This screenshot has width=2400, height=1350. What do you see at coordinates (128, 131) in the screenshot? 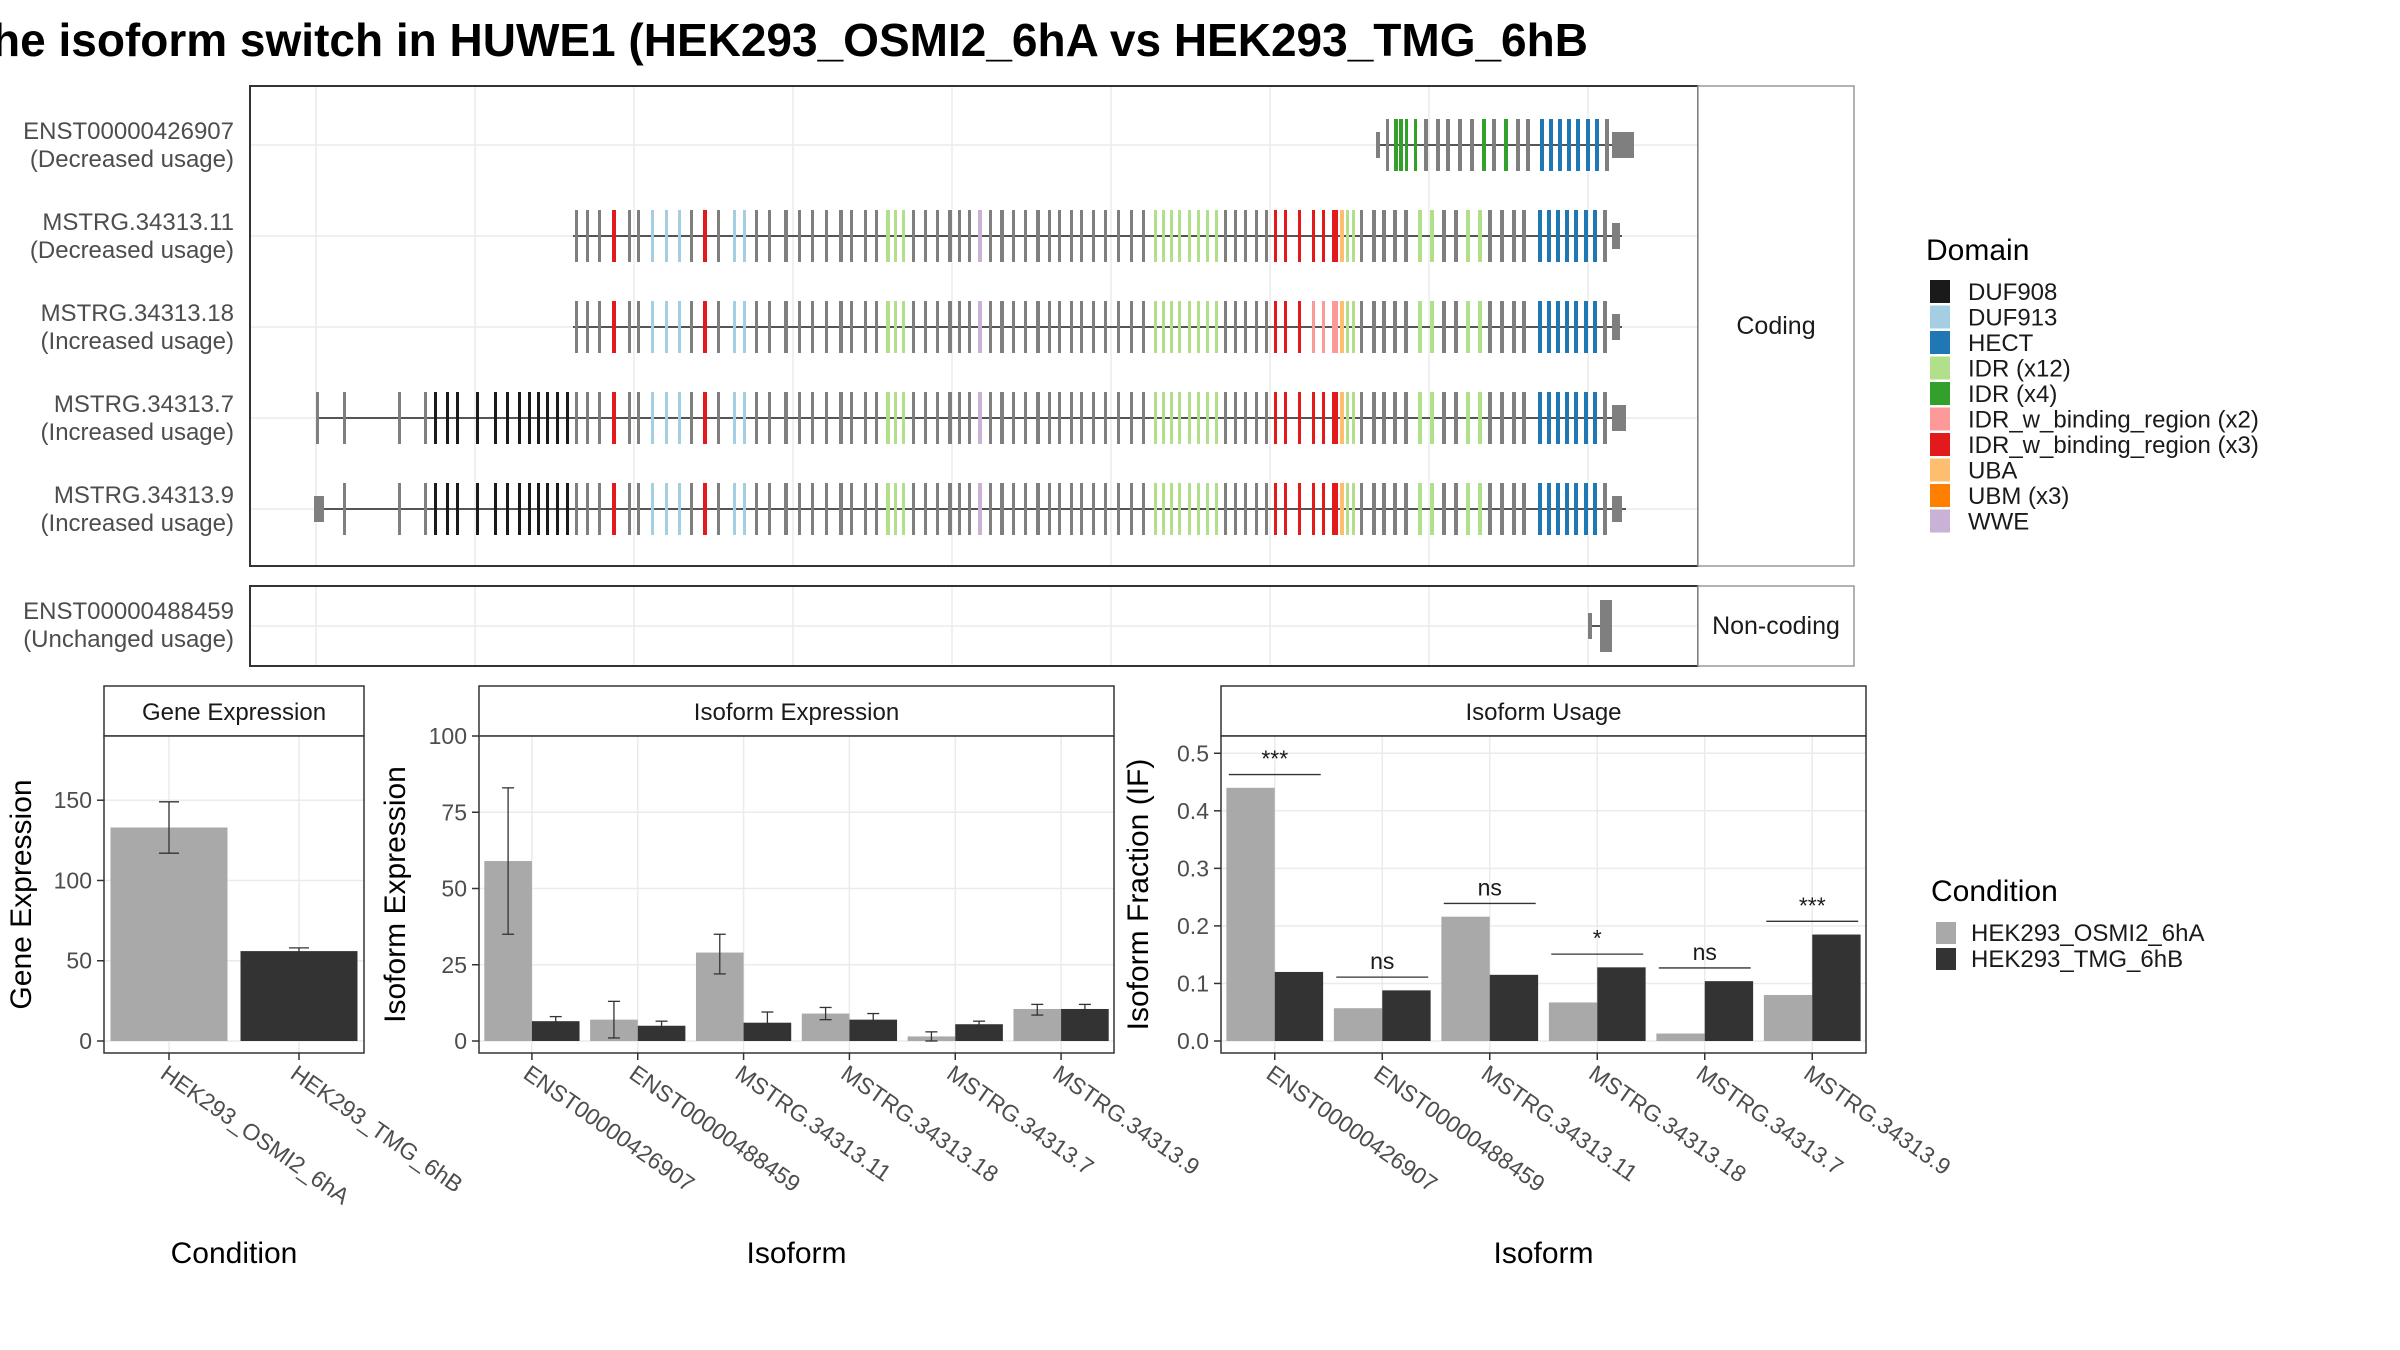
I see `transcript-label-1: ENST00000426907` at bounding box center [128, 131].